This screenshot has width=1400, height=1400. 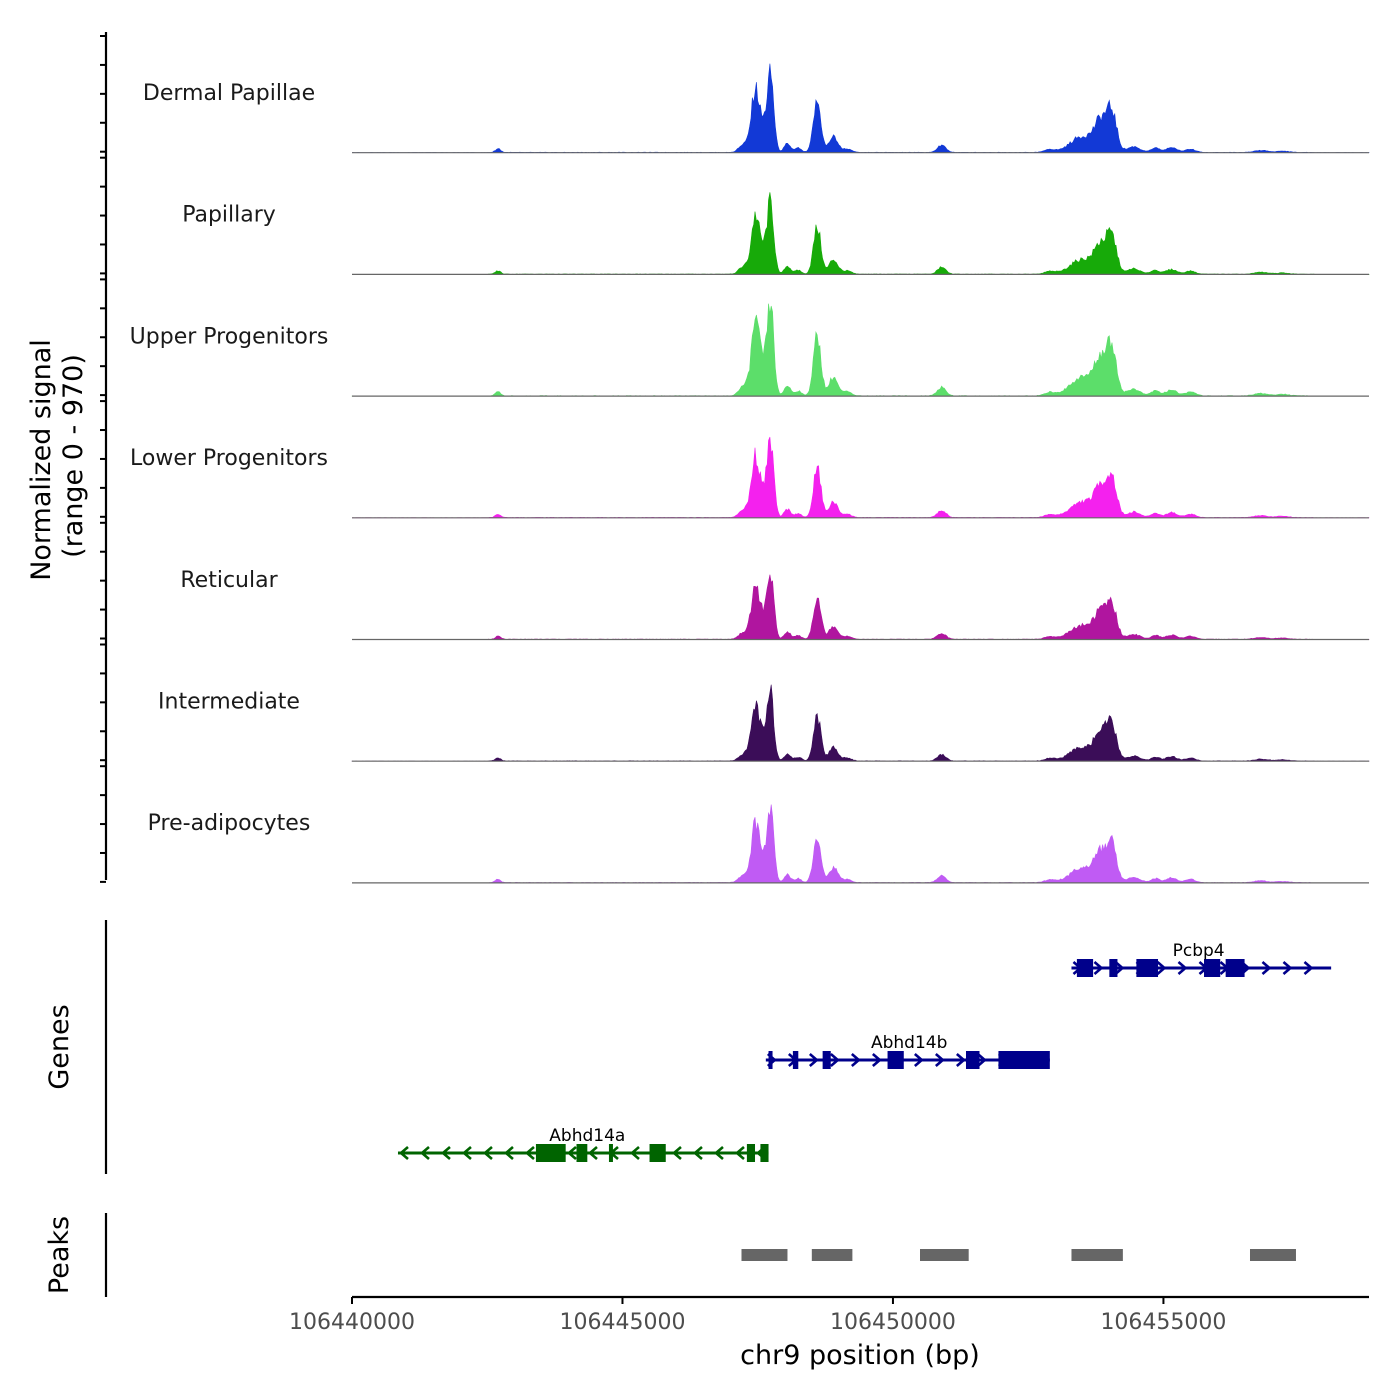 I want to click on track-label: Lower Progenitors, so click(x=229, y=458).